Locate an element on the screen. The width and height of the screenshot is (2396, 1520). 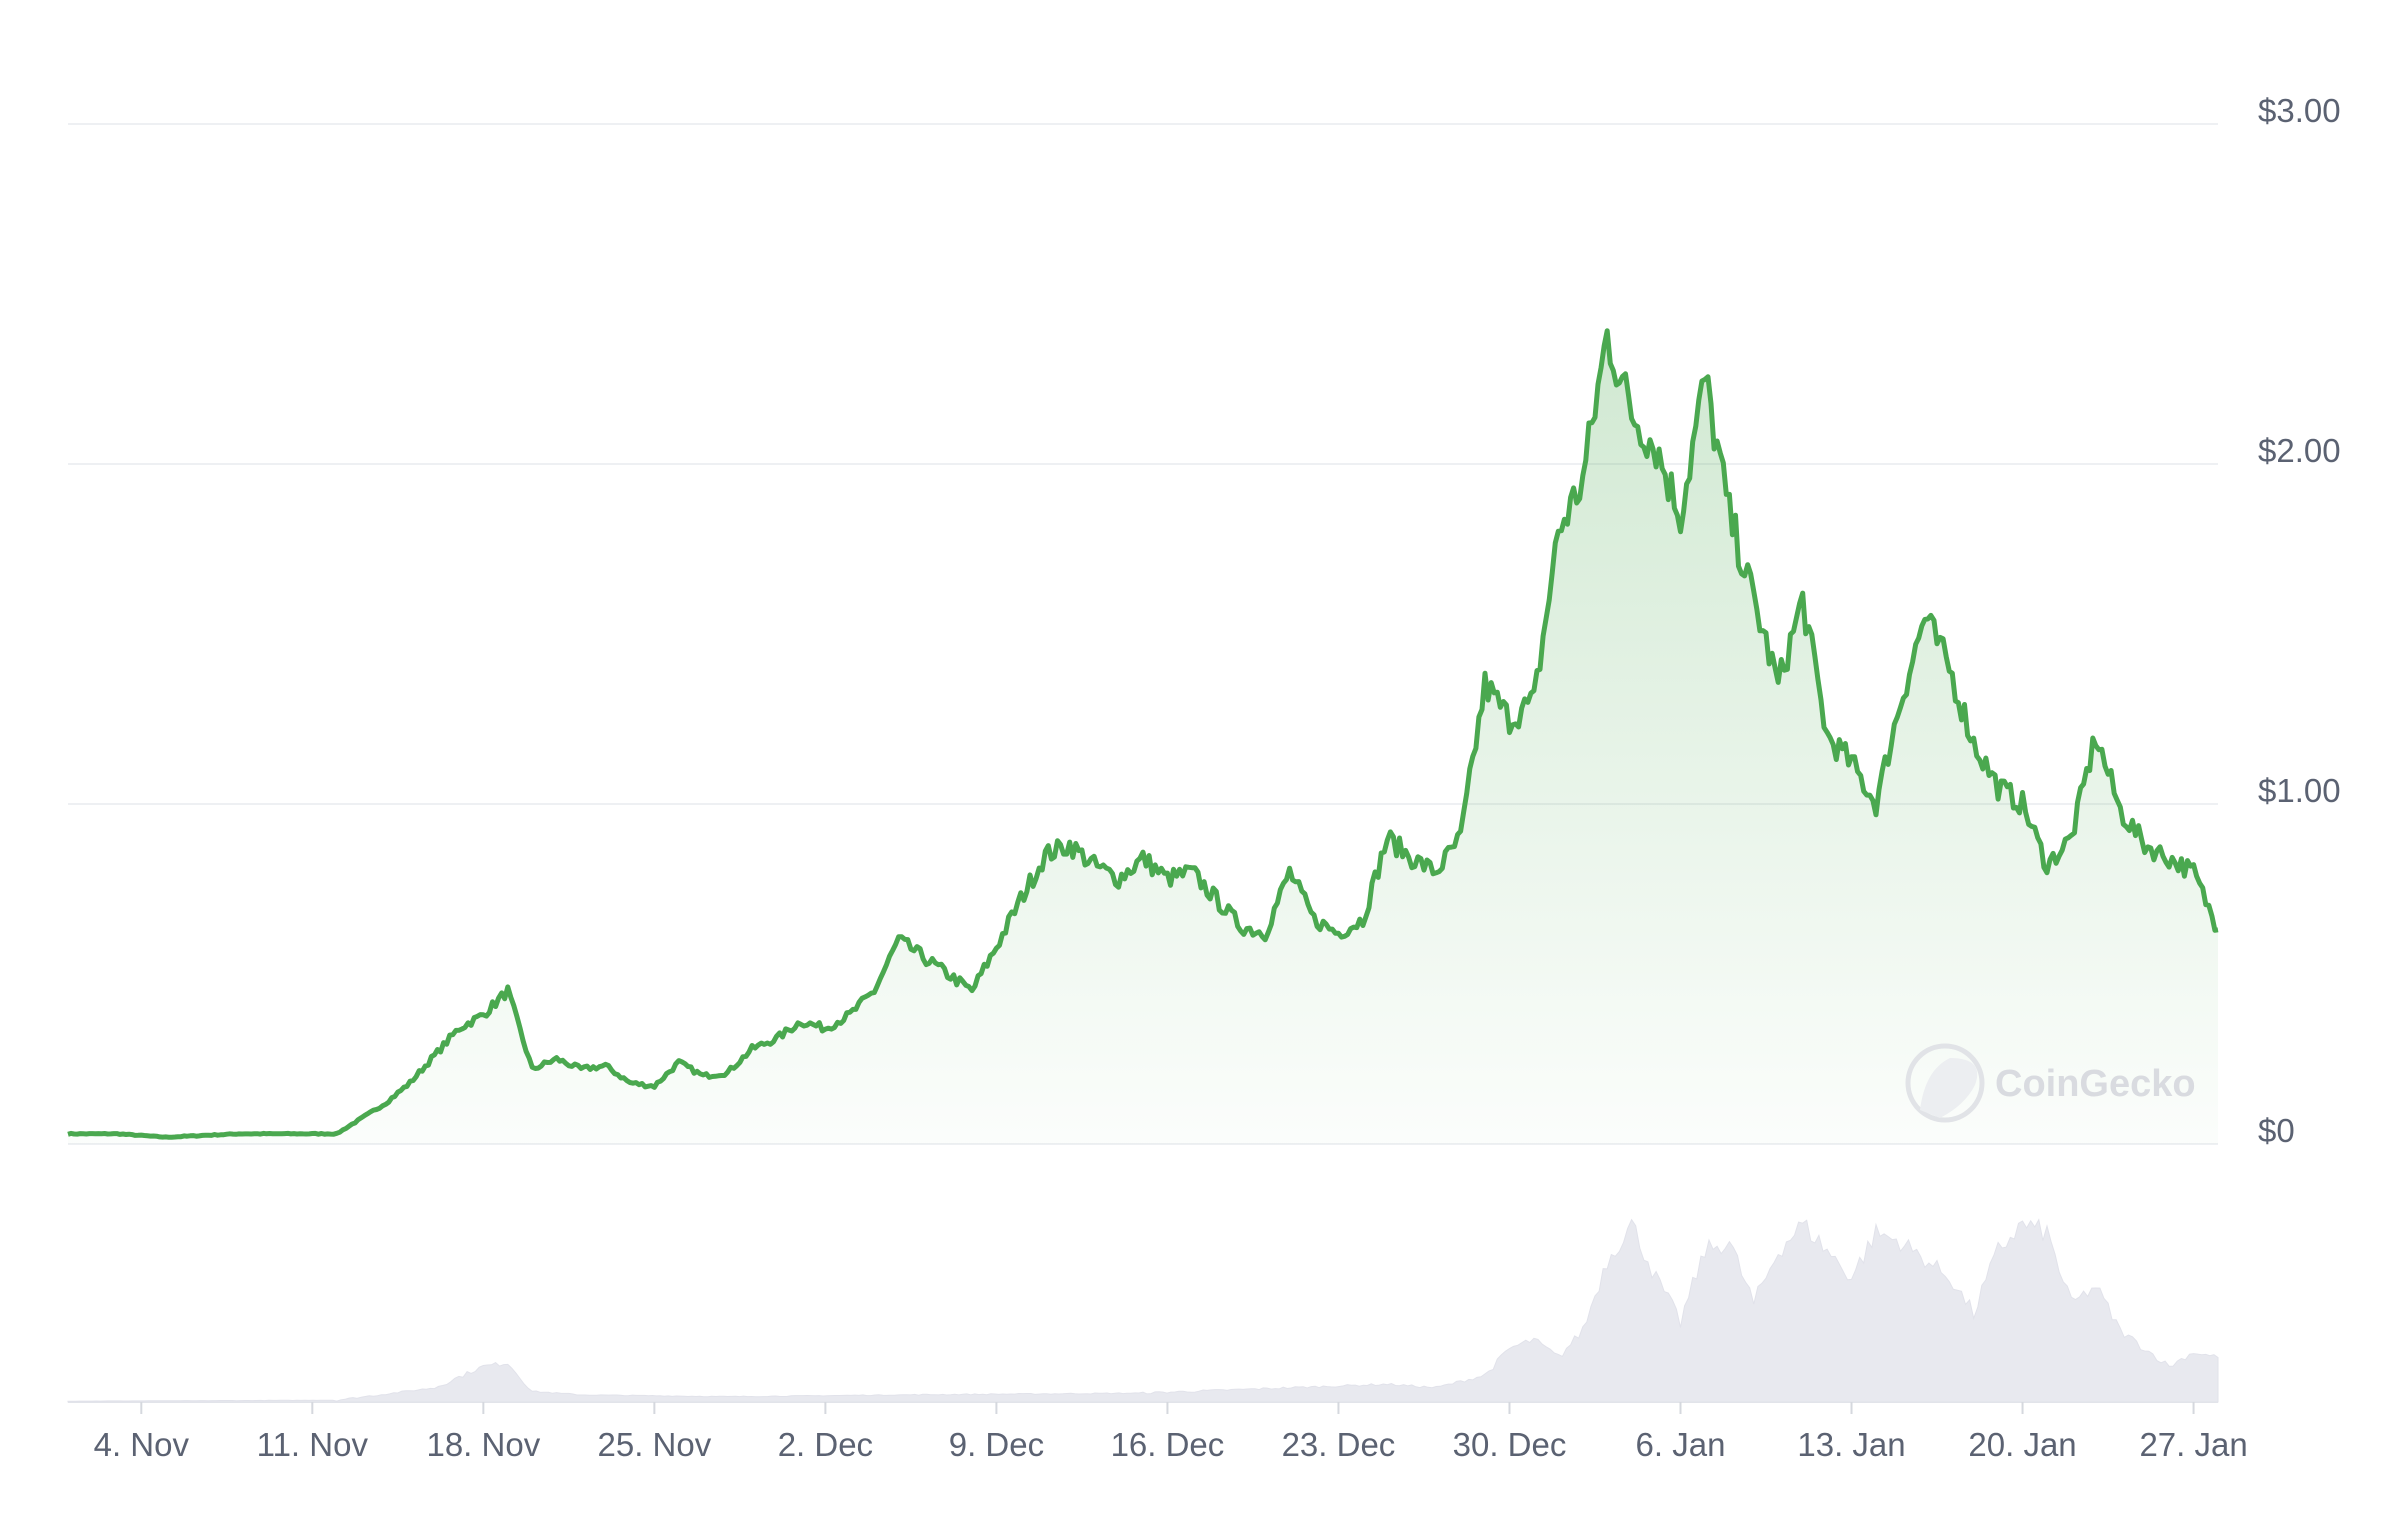
gecko-logo-body-icon is located at coordinates (1949, 1088).